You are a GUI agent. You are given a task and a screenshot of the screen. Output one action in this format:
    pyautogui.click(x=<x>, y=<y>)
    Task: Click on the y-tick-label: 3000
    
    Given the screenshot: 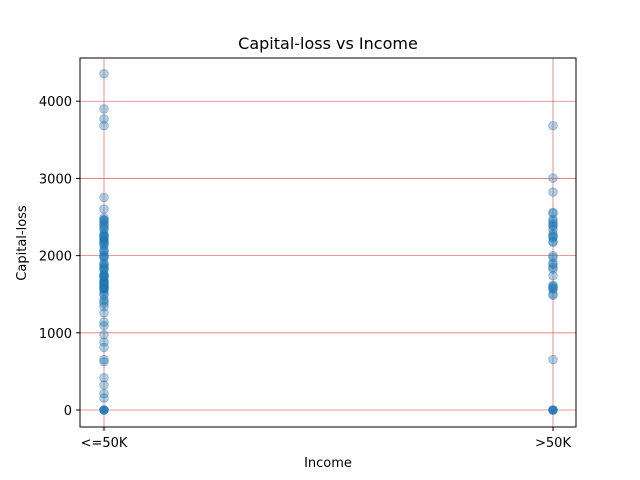 What is the action you would take?
    pyautogui.click(x=55, y=179)
    